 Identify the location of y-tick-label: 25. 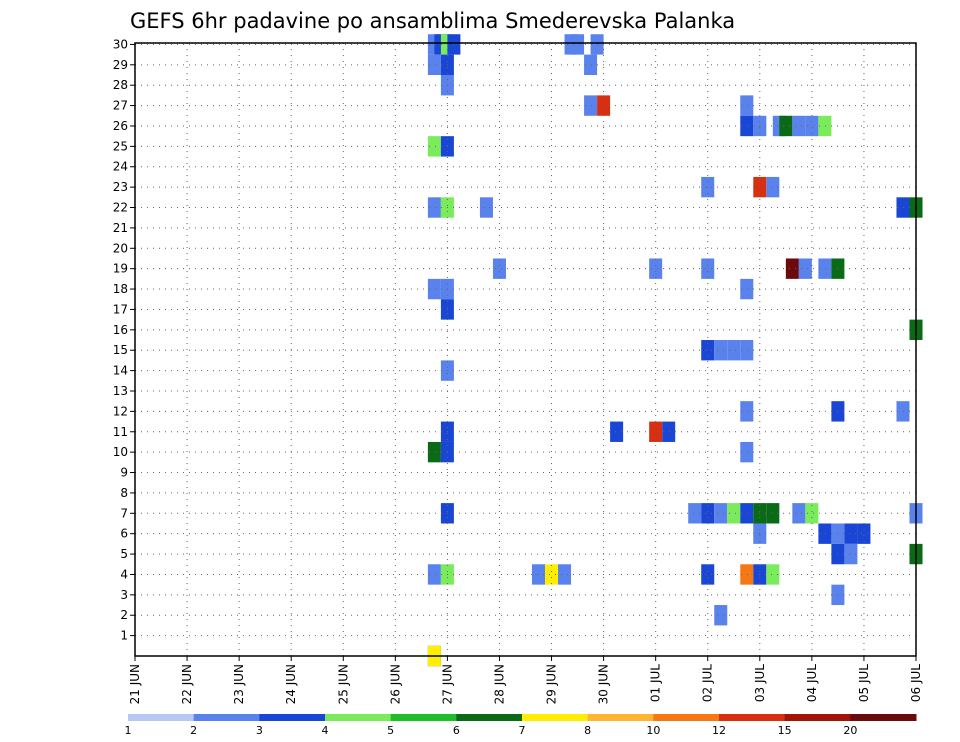
(120, 146).